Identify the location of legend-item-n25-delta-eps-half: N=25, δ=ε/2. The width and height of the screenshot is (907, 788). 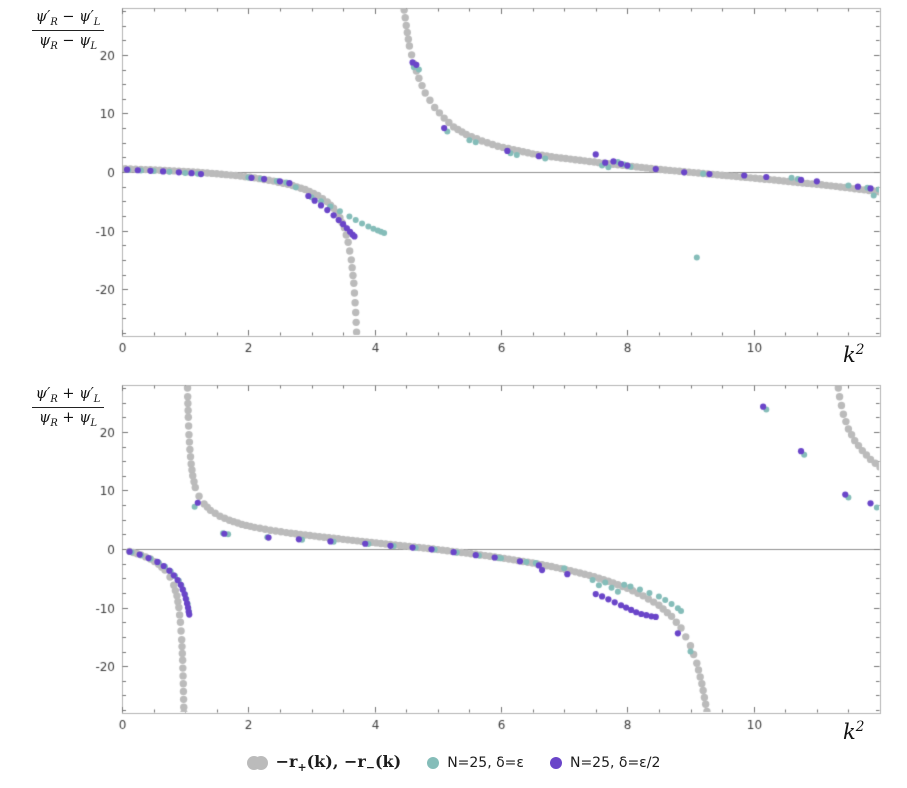
(605, 763).